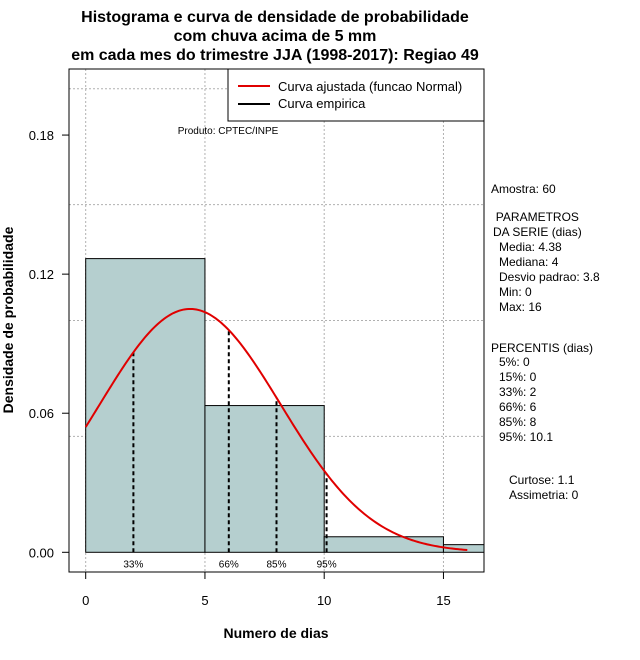 The width and height of the screenshot is (640, 660). Describe the element at coordinates (41, 274) in the screenshot. I see `y-tick-label-2: 0.12` at that location.